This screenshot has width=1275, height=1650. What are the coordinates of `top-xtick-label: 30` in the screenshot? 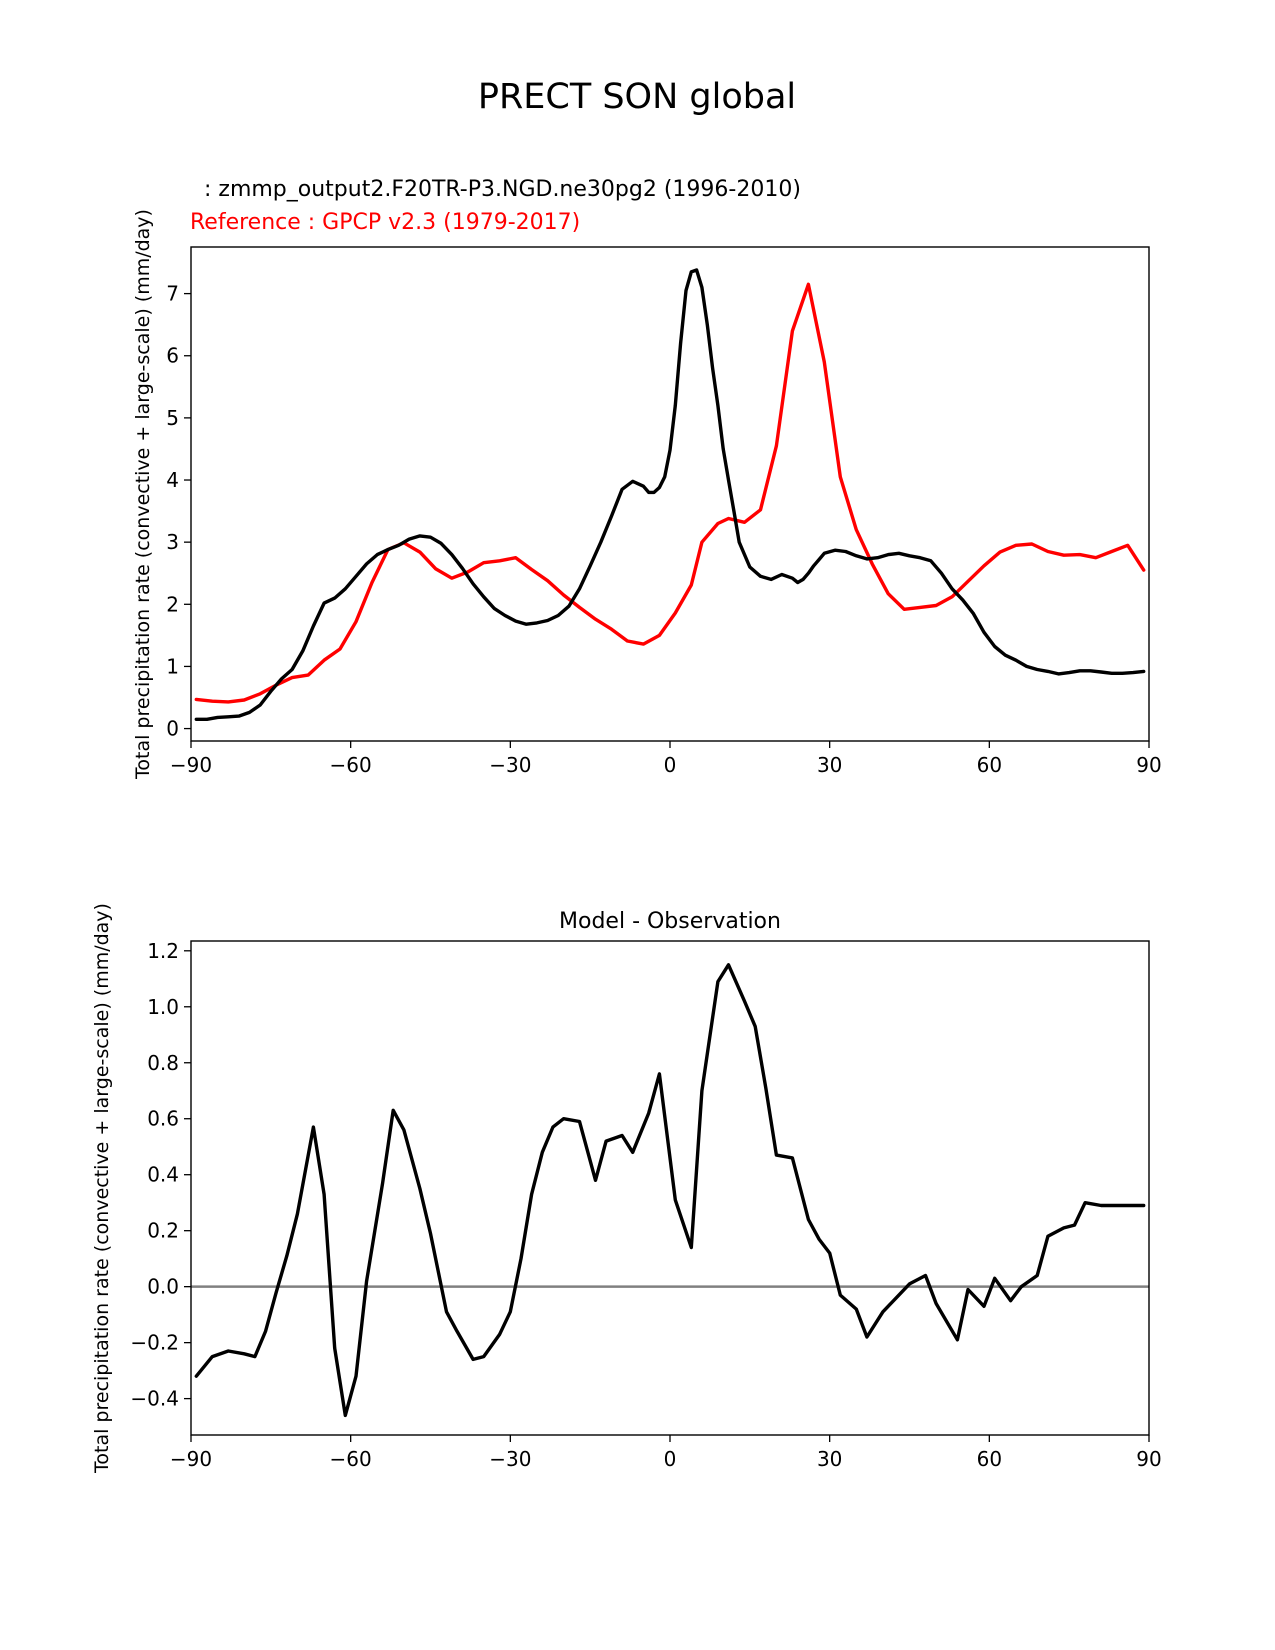 It's located at (829, 765).